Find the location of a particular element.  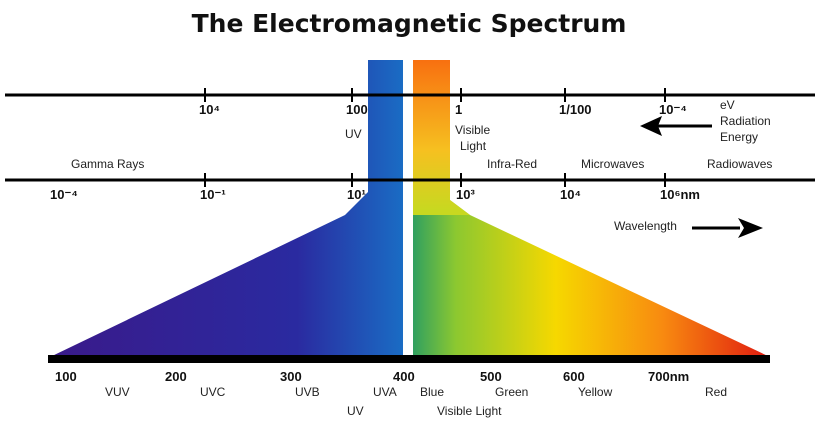

energy-tick-label: 1 is located at coordinates (458, 109).